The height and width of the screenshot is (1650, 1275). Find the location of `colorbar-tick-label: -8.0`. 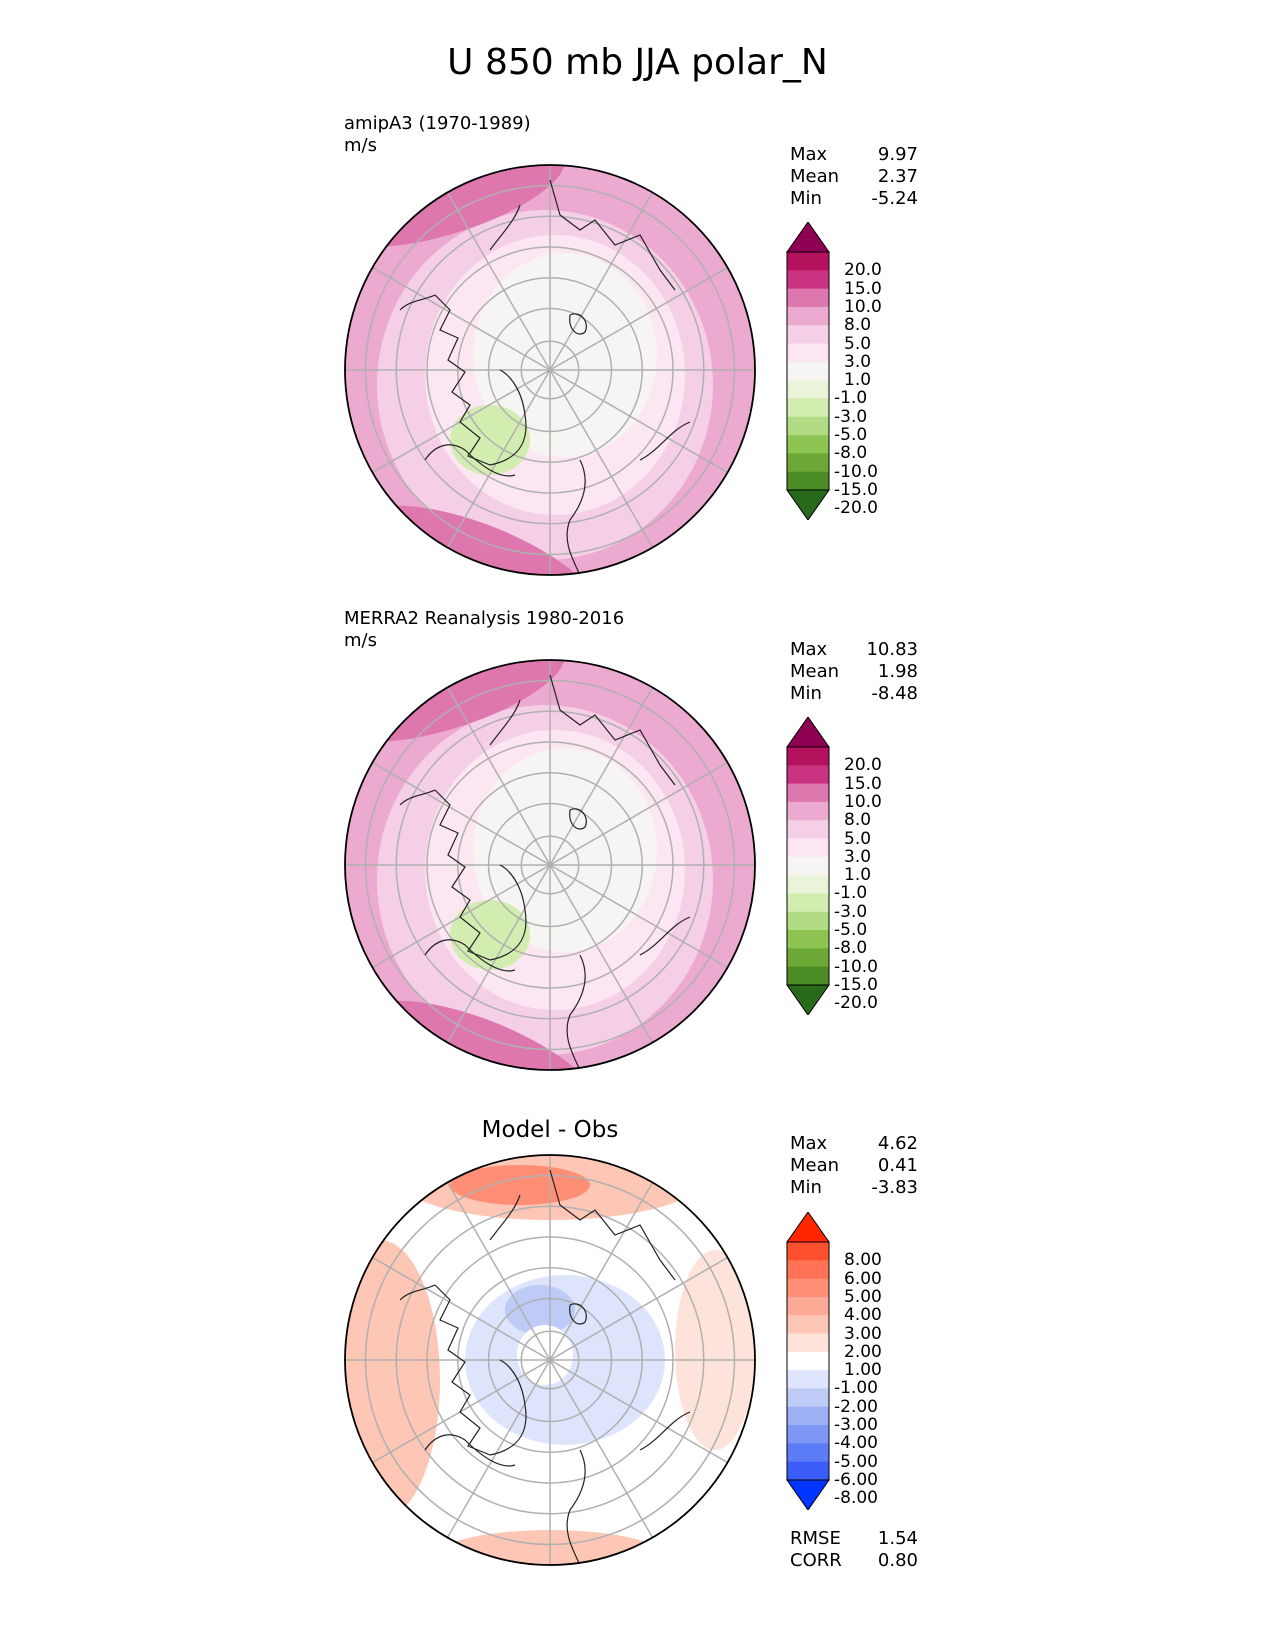

colorbar-tick-label: -8.0 is located at coordinates (851, 453).